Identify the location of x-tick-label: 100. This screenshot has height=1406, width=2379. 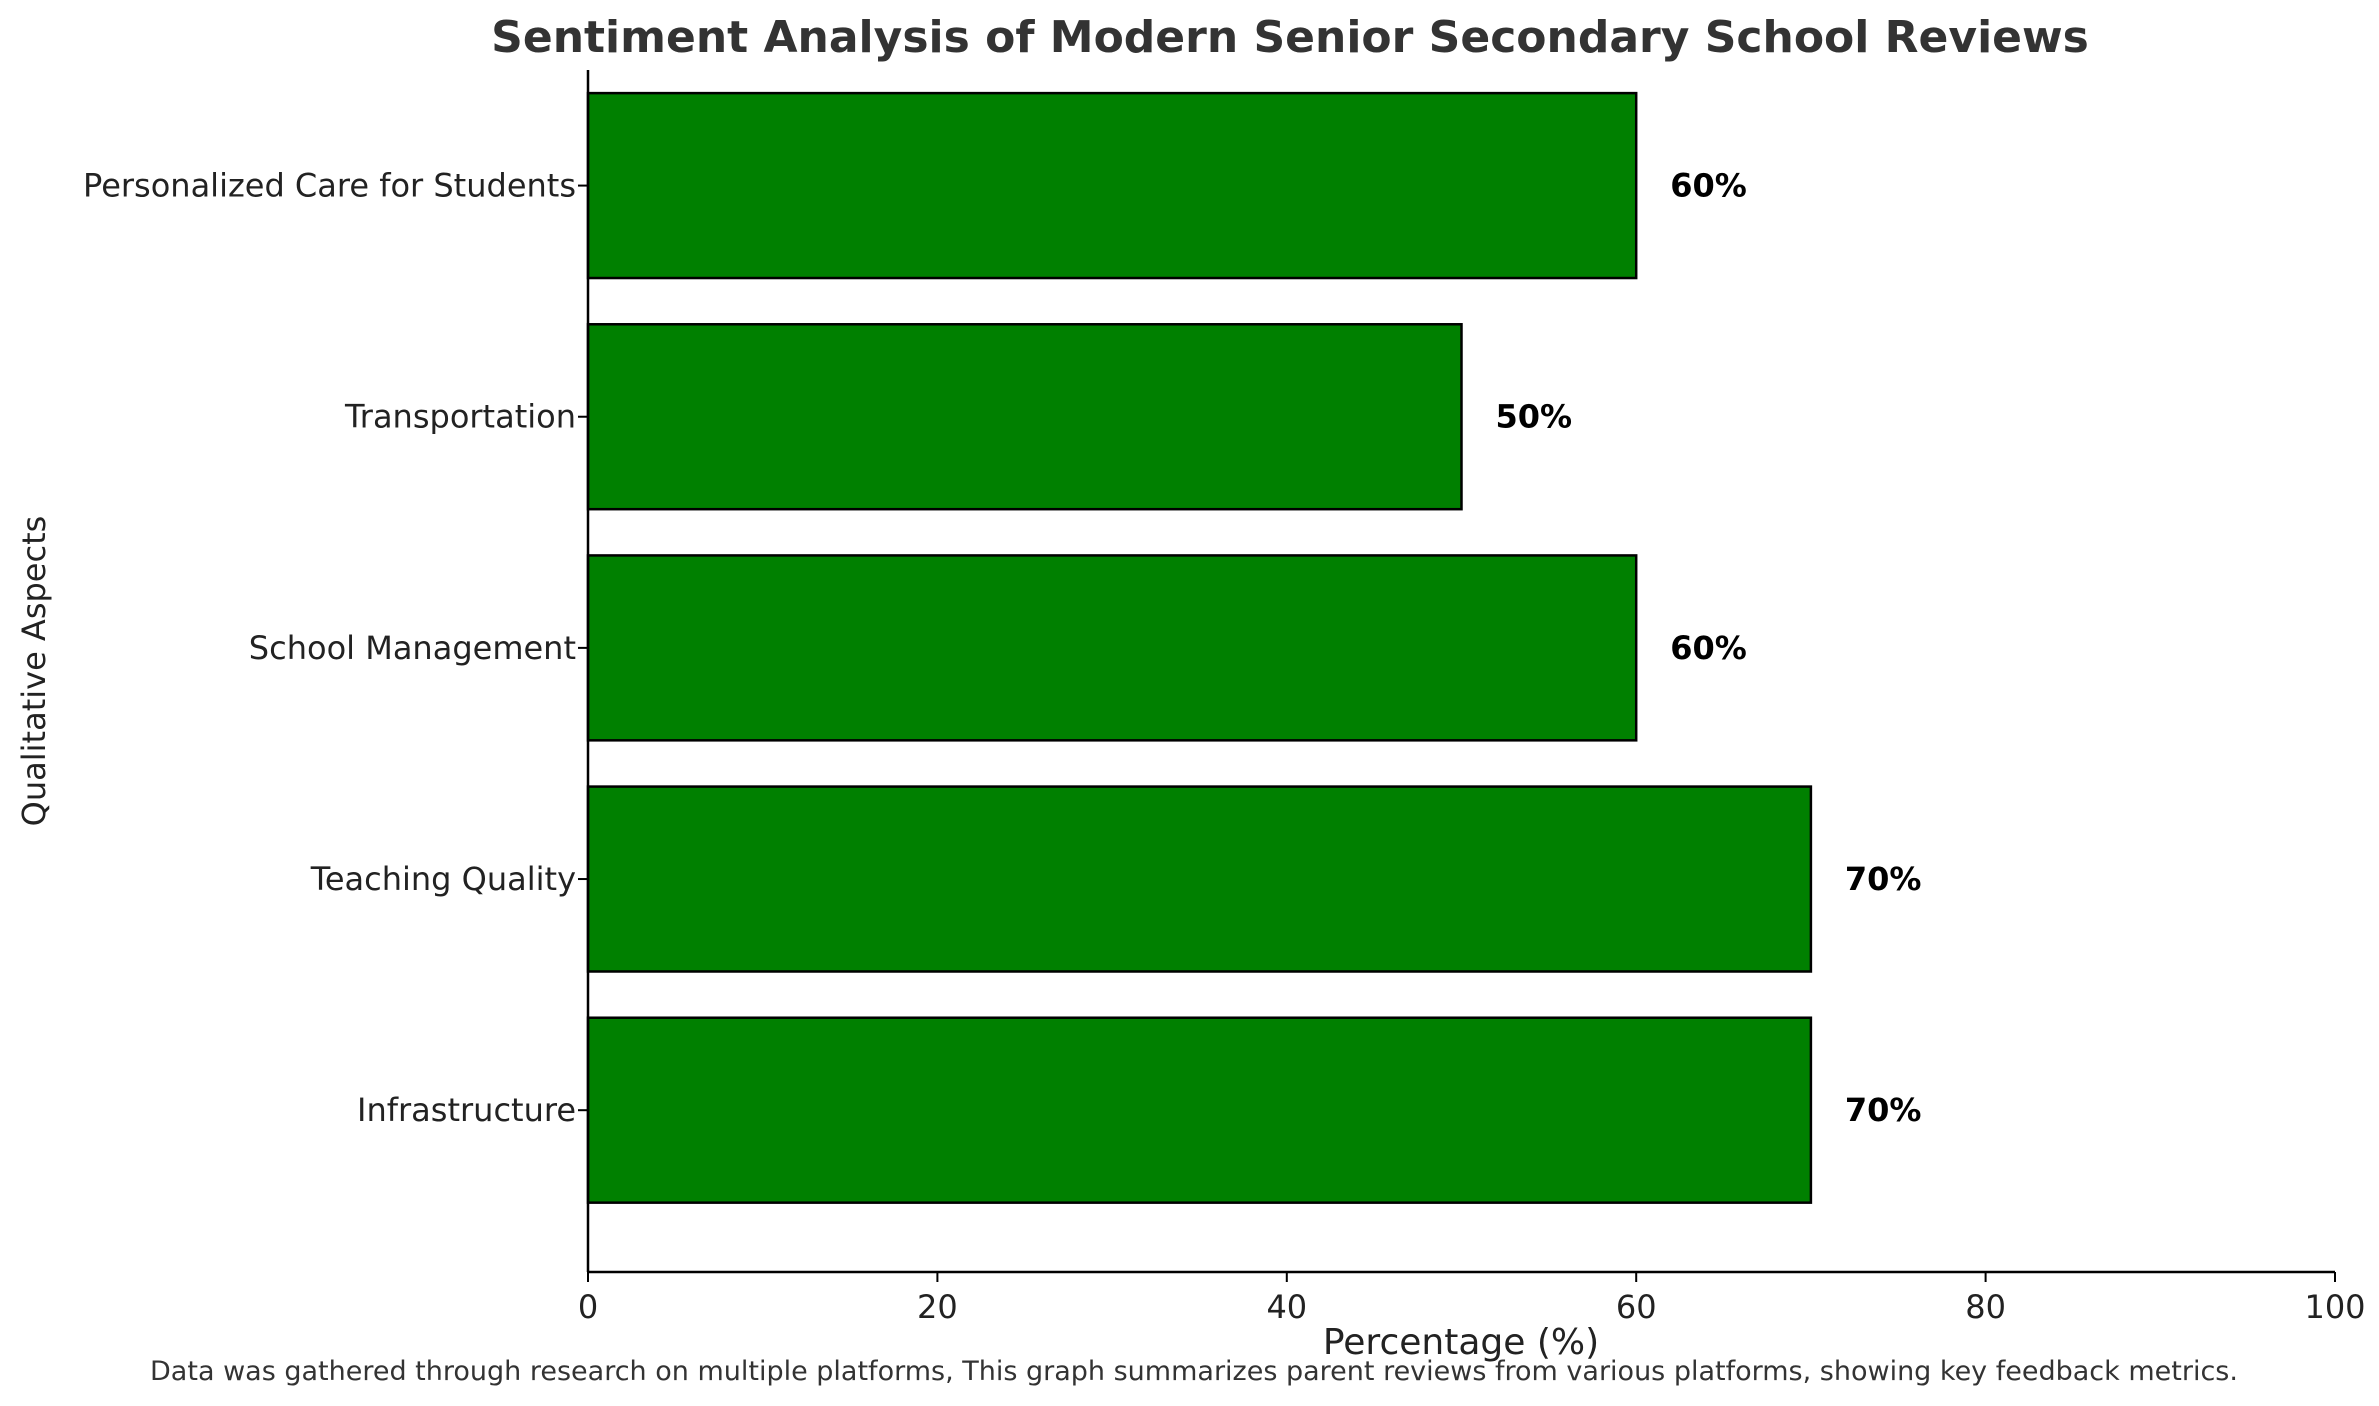
(2334, 1307).